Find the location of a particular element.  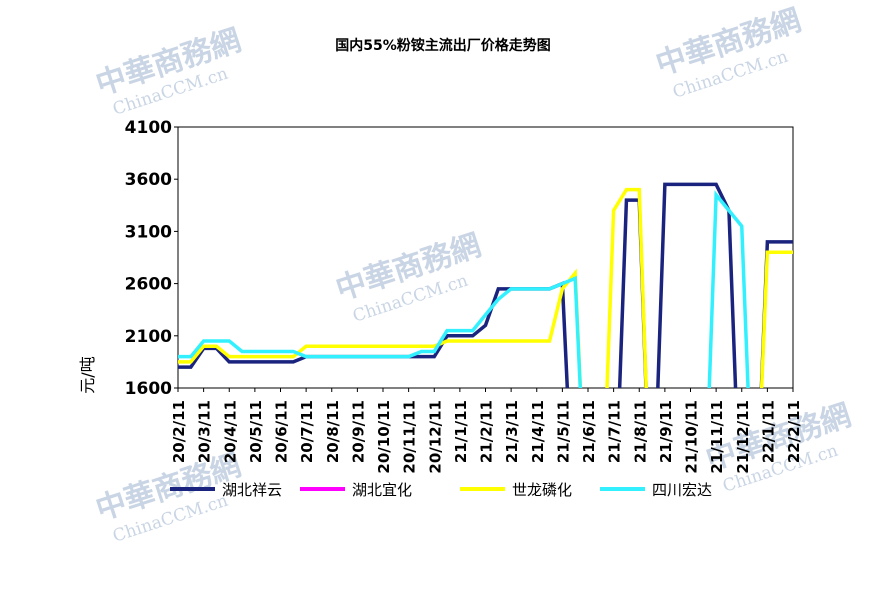

x-tick-label: 20/8/11 is located at coordinates (333, 431).